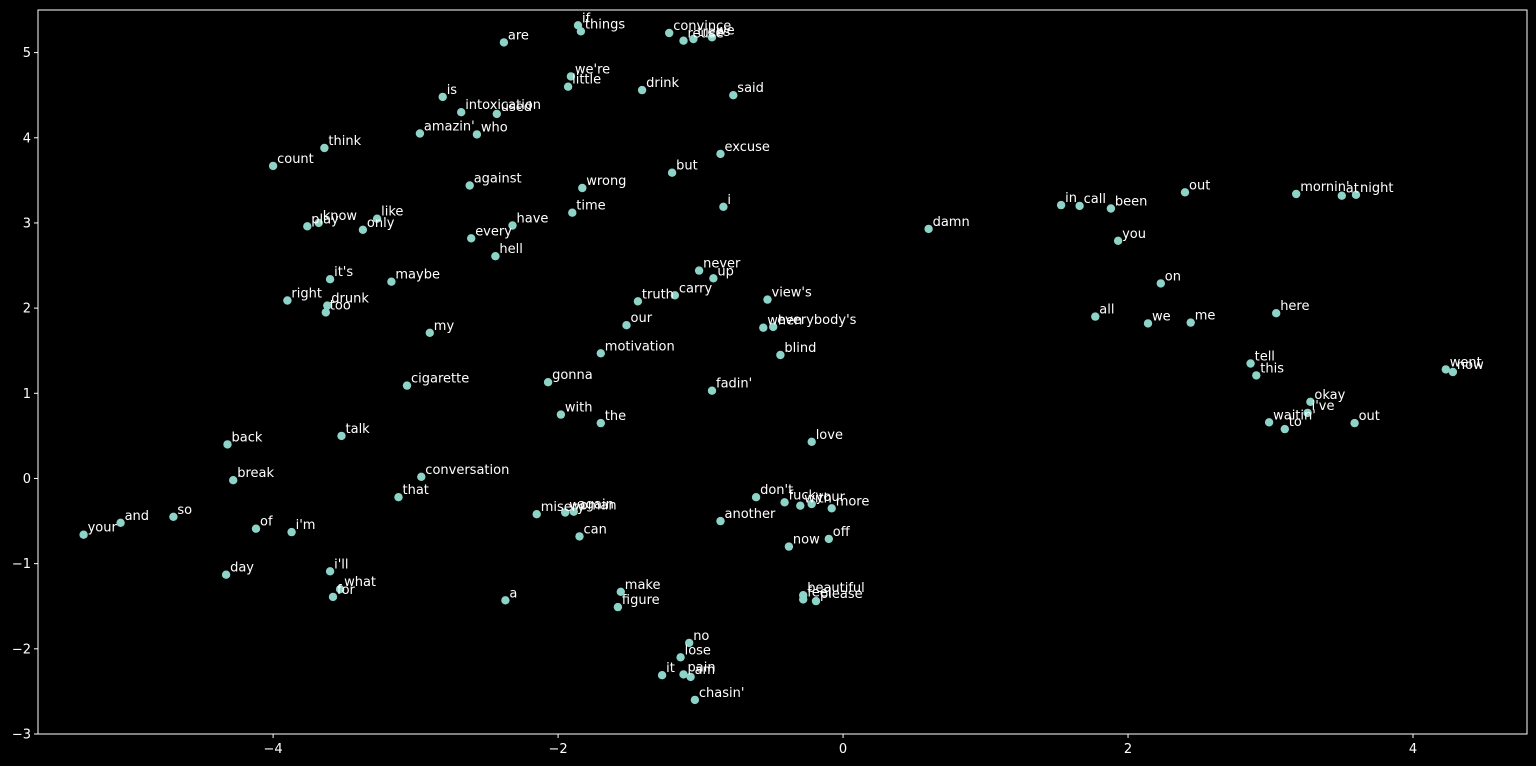  Describe the element at coordinates (596, 505) in the screenshot. I see `point-label: again` at that location.